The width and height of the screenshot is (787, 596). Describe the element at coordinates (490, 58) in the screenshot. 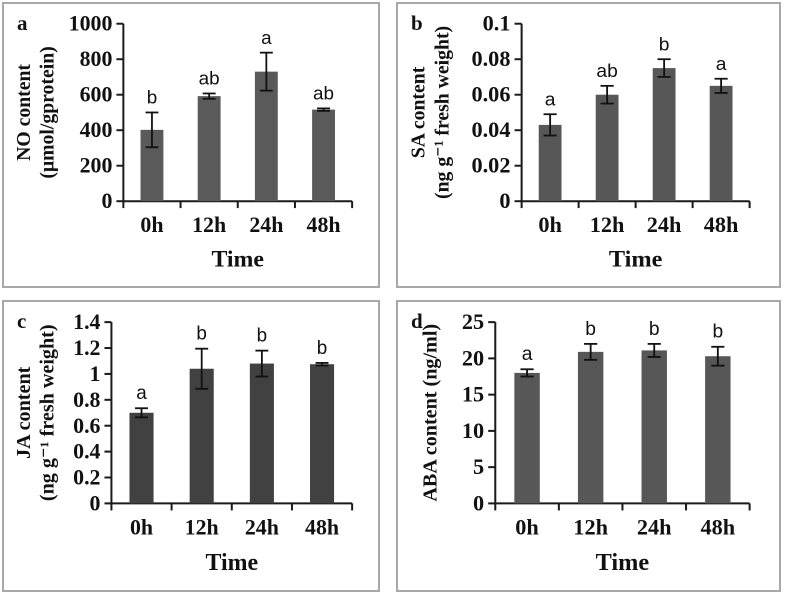

I see `y-tick-label: 0.08` at that location.